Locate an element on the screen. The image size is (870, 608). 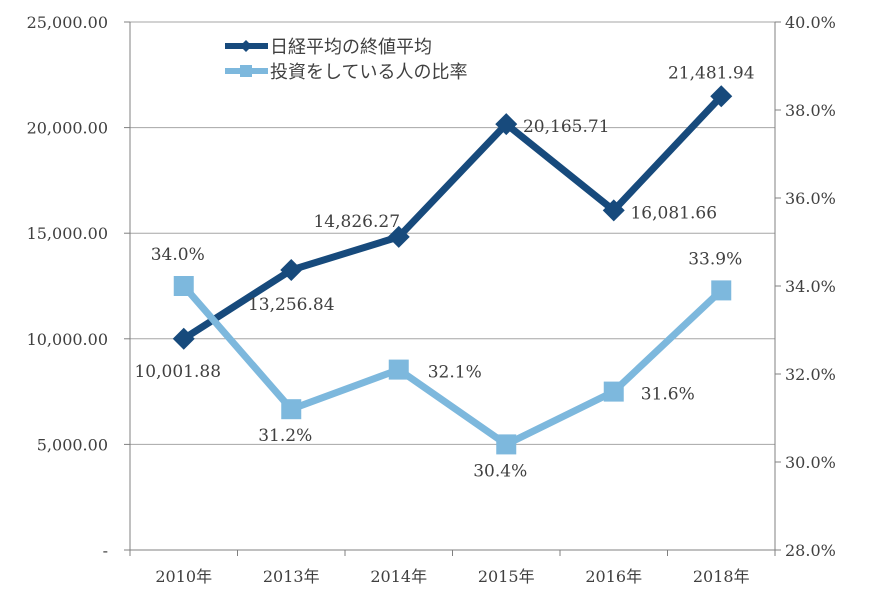
x-axis-tick-label: 2014年 is located at coordinates (398, 576).